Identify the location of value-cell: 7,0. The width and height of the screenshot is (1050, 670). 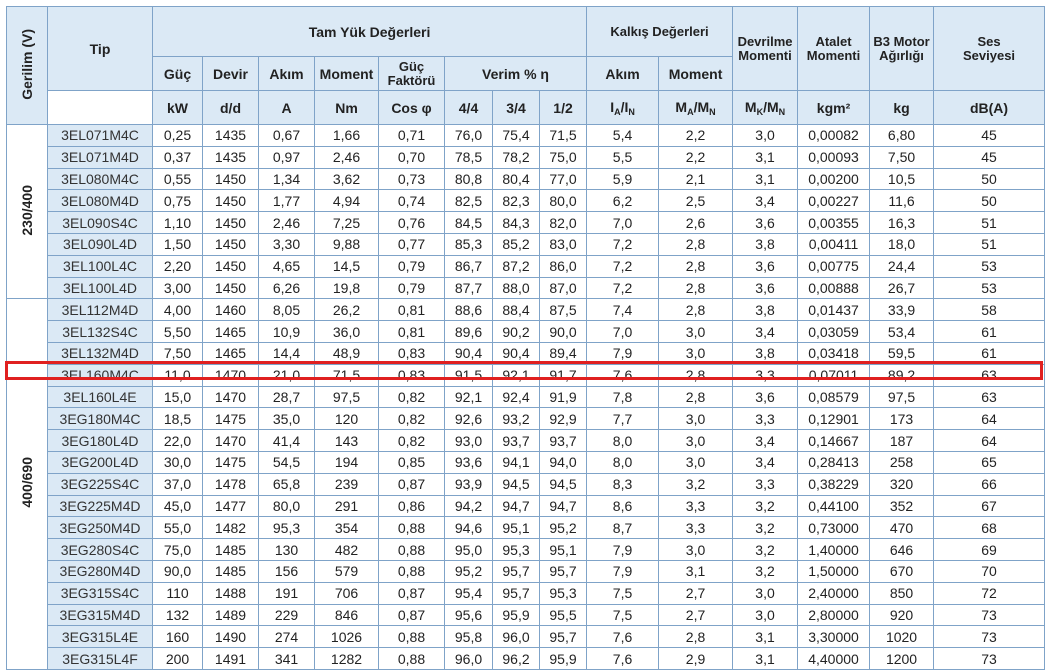
(623, 331).